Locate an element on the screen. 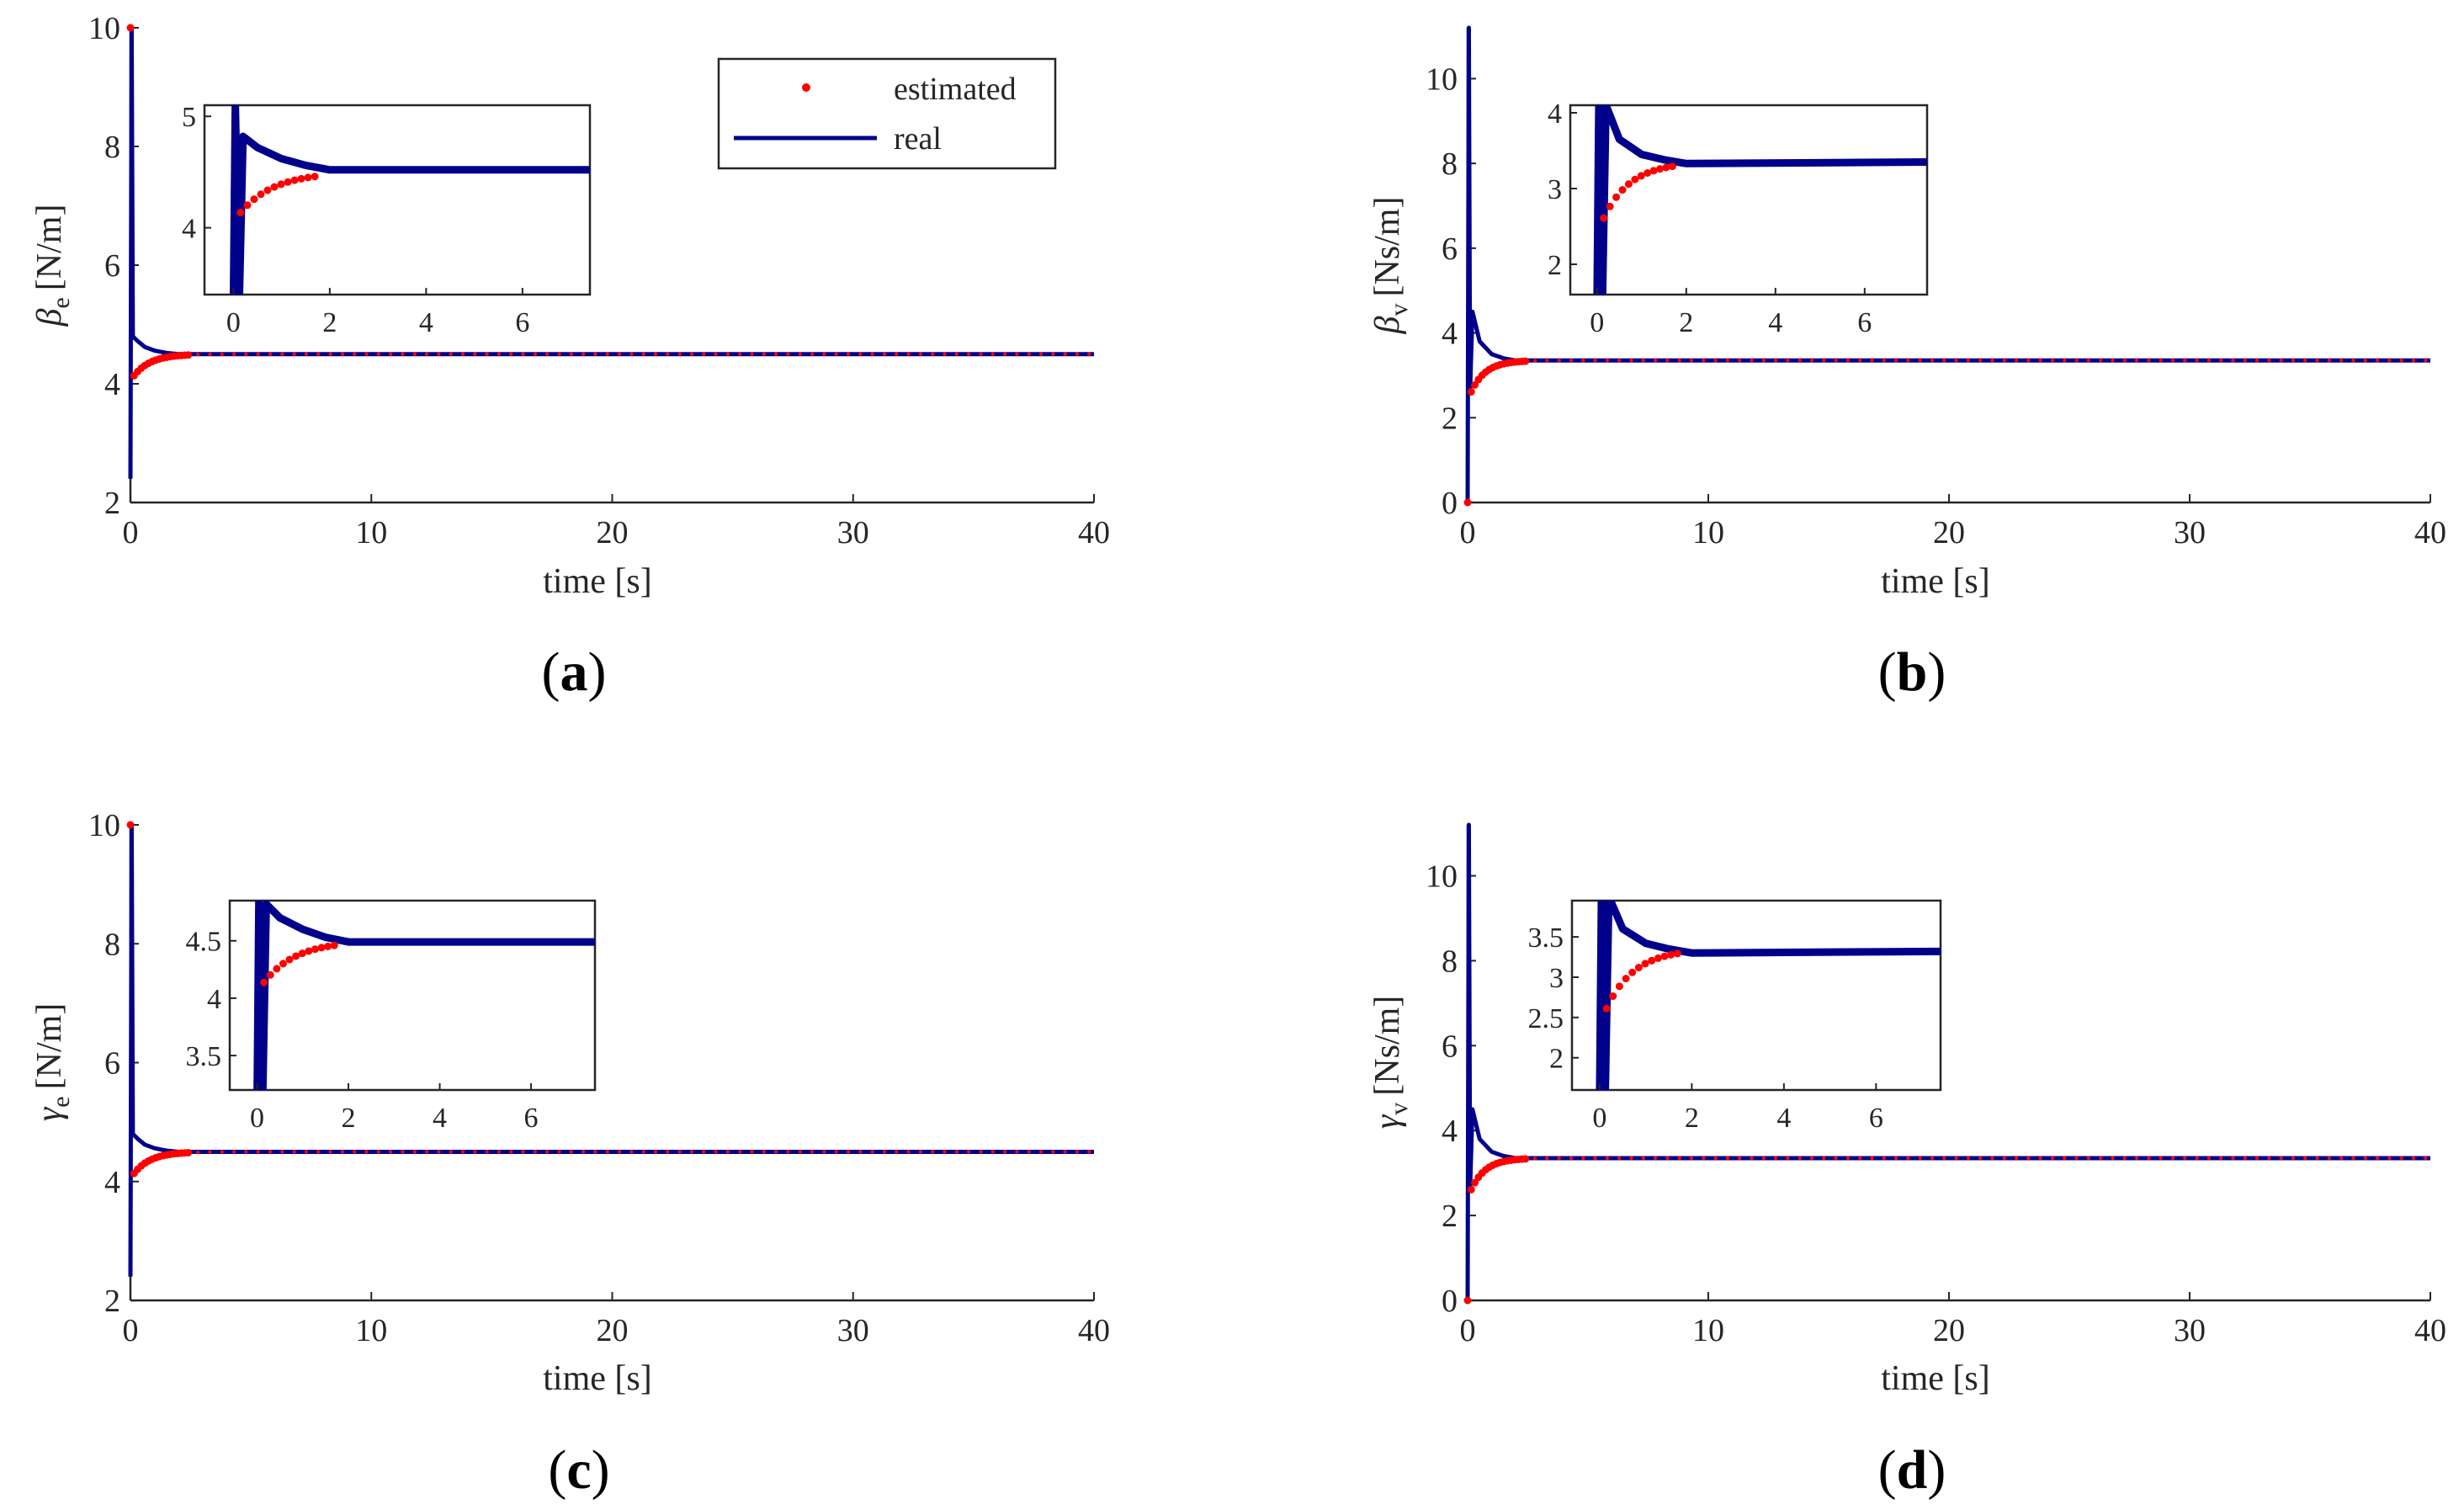  y-tick-label: 8 is located at coordinates (112, 944).